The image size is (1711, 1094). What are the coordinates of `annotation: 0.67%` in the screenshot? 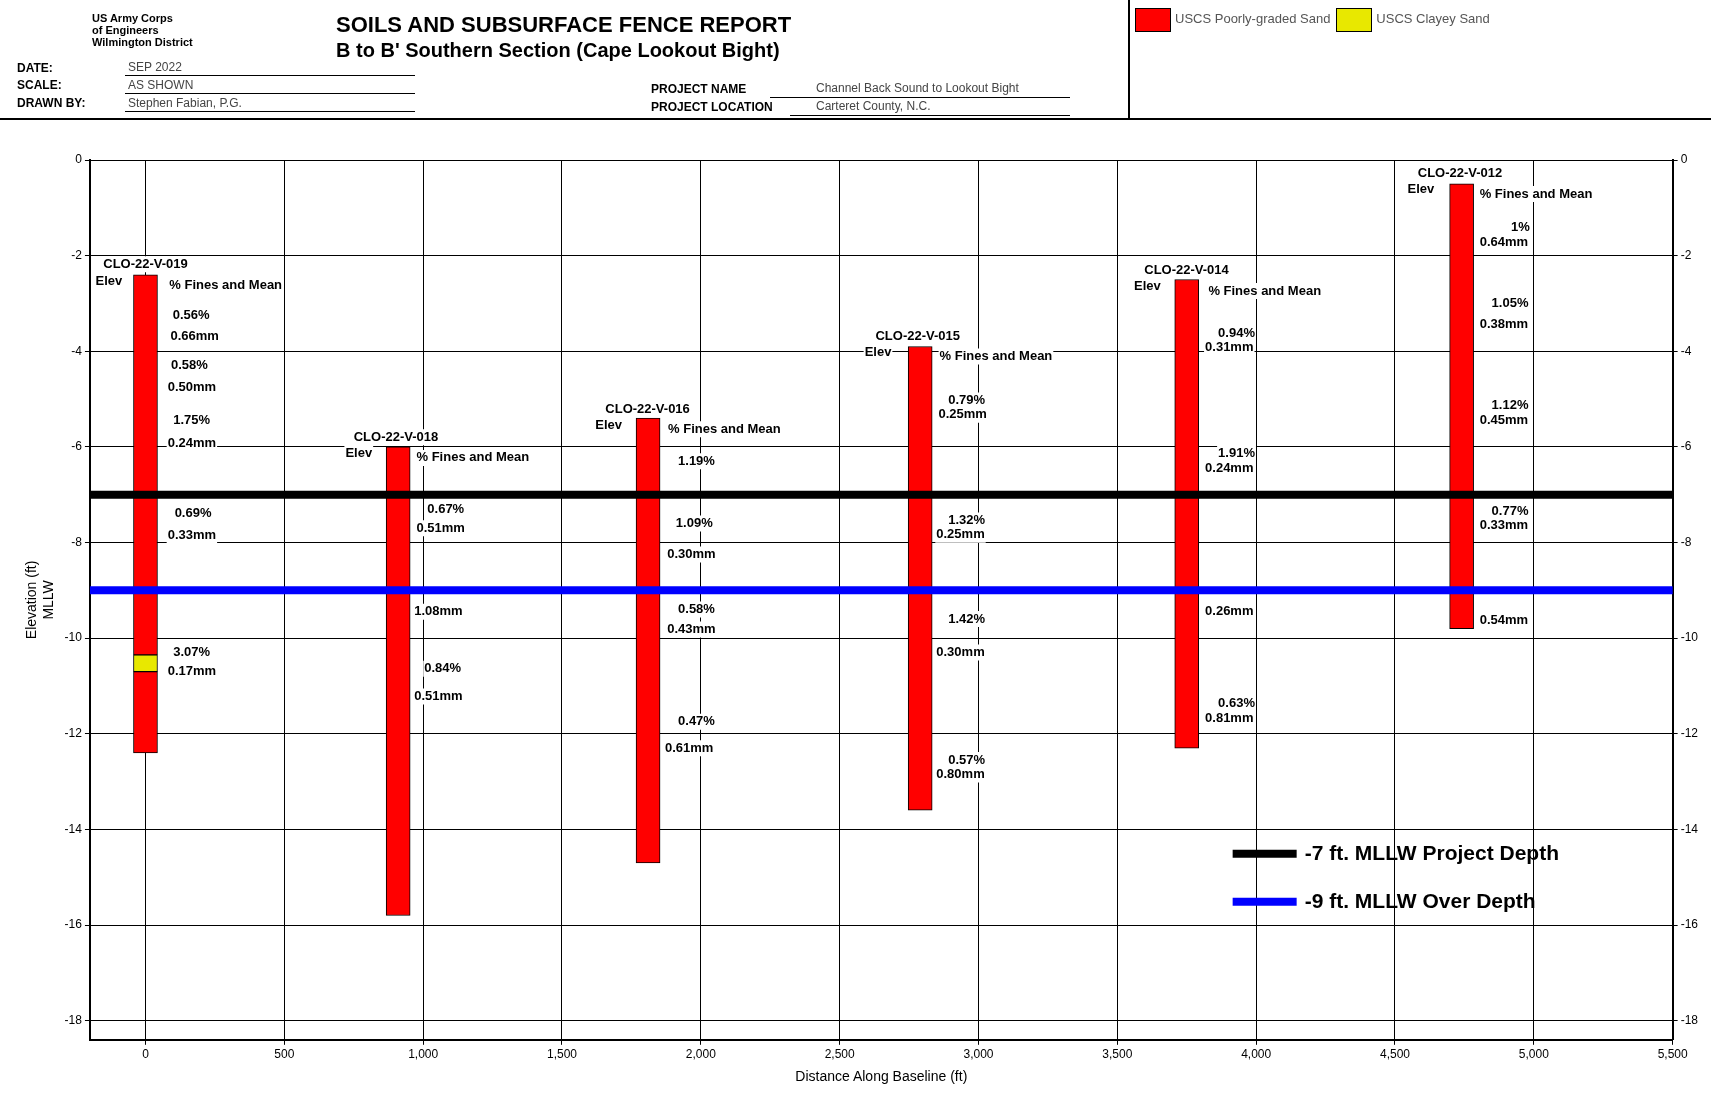 It's located at (446, 508).